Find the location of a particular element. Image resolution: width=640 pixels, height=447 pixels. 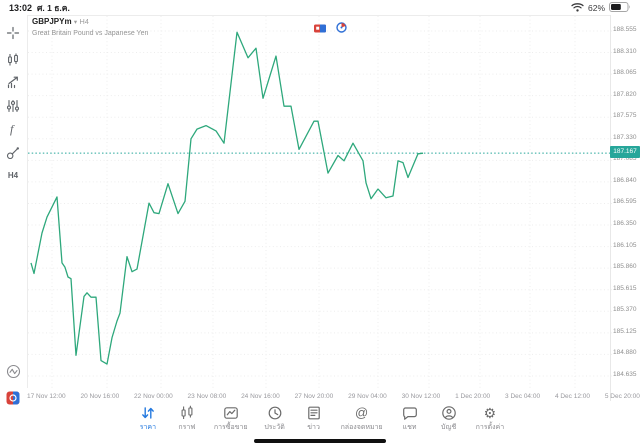

tab-chat: แชท is located at coordinates (410, 418).